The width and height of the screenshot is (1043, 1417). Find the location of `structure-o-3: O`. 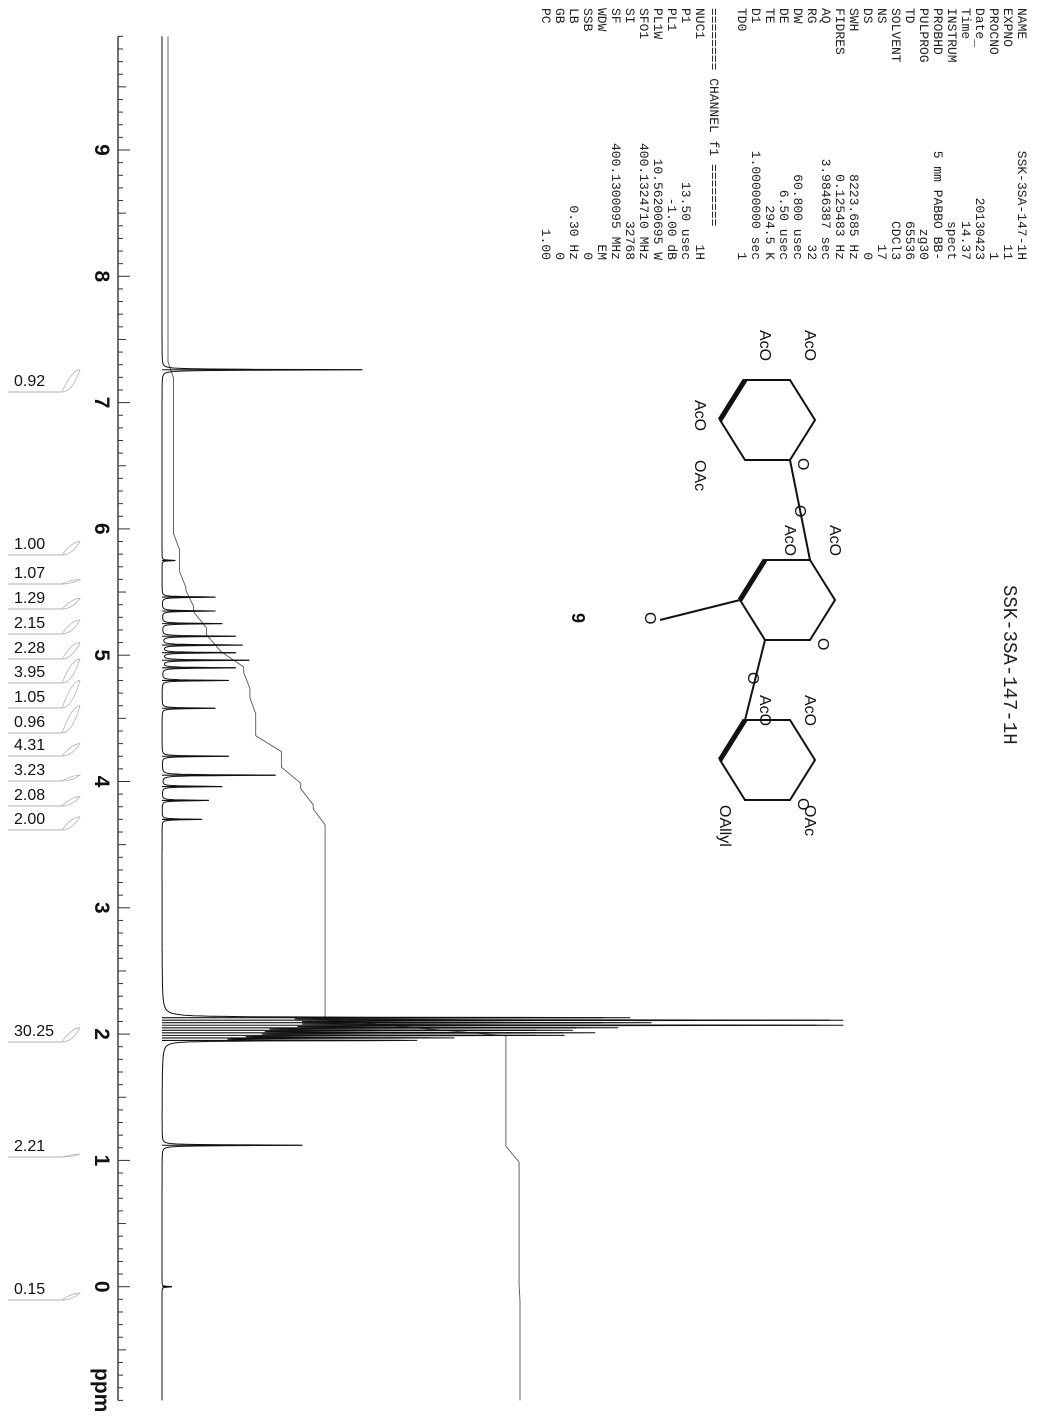

structure-o-3: O is located at coordinates (802, 804).